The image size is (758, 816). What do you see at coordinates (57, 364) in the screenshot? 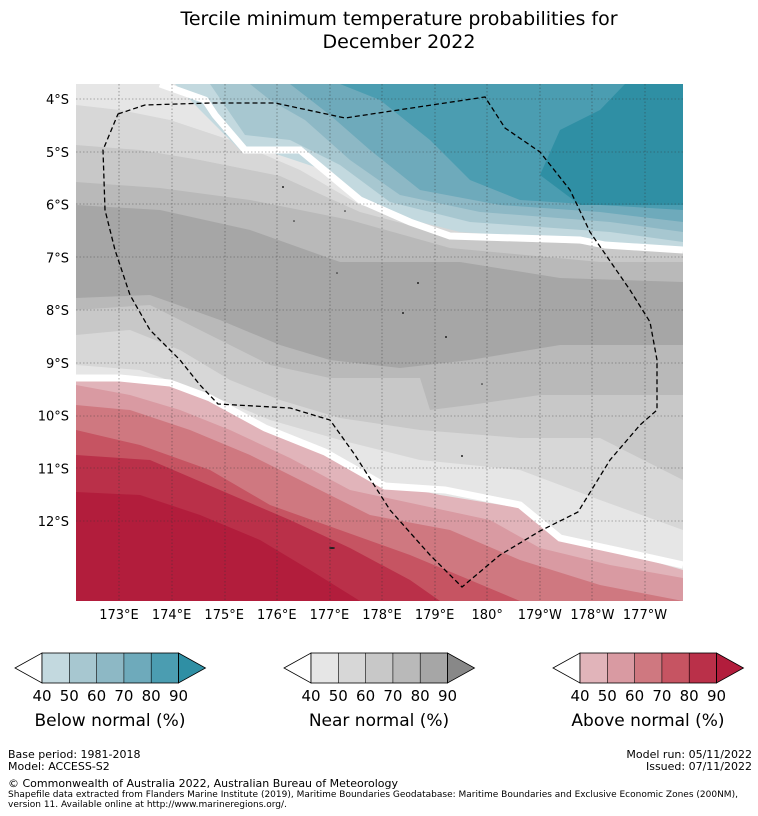
I see `lat-label: 9°S` at bounding box center [57, 364].